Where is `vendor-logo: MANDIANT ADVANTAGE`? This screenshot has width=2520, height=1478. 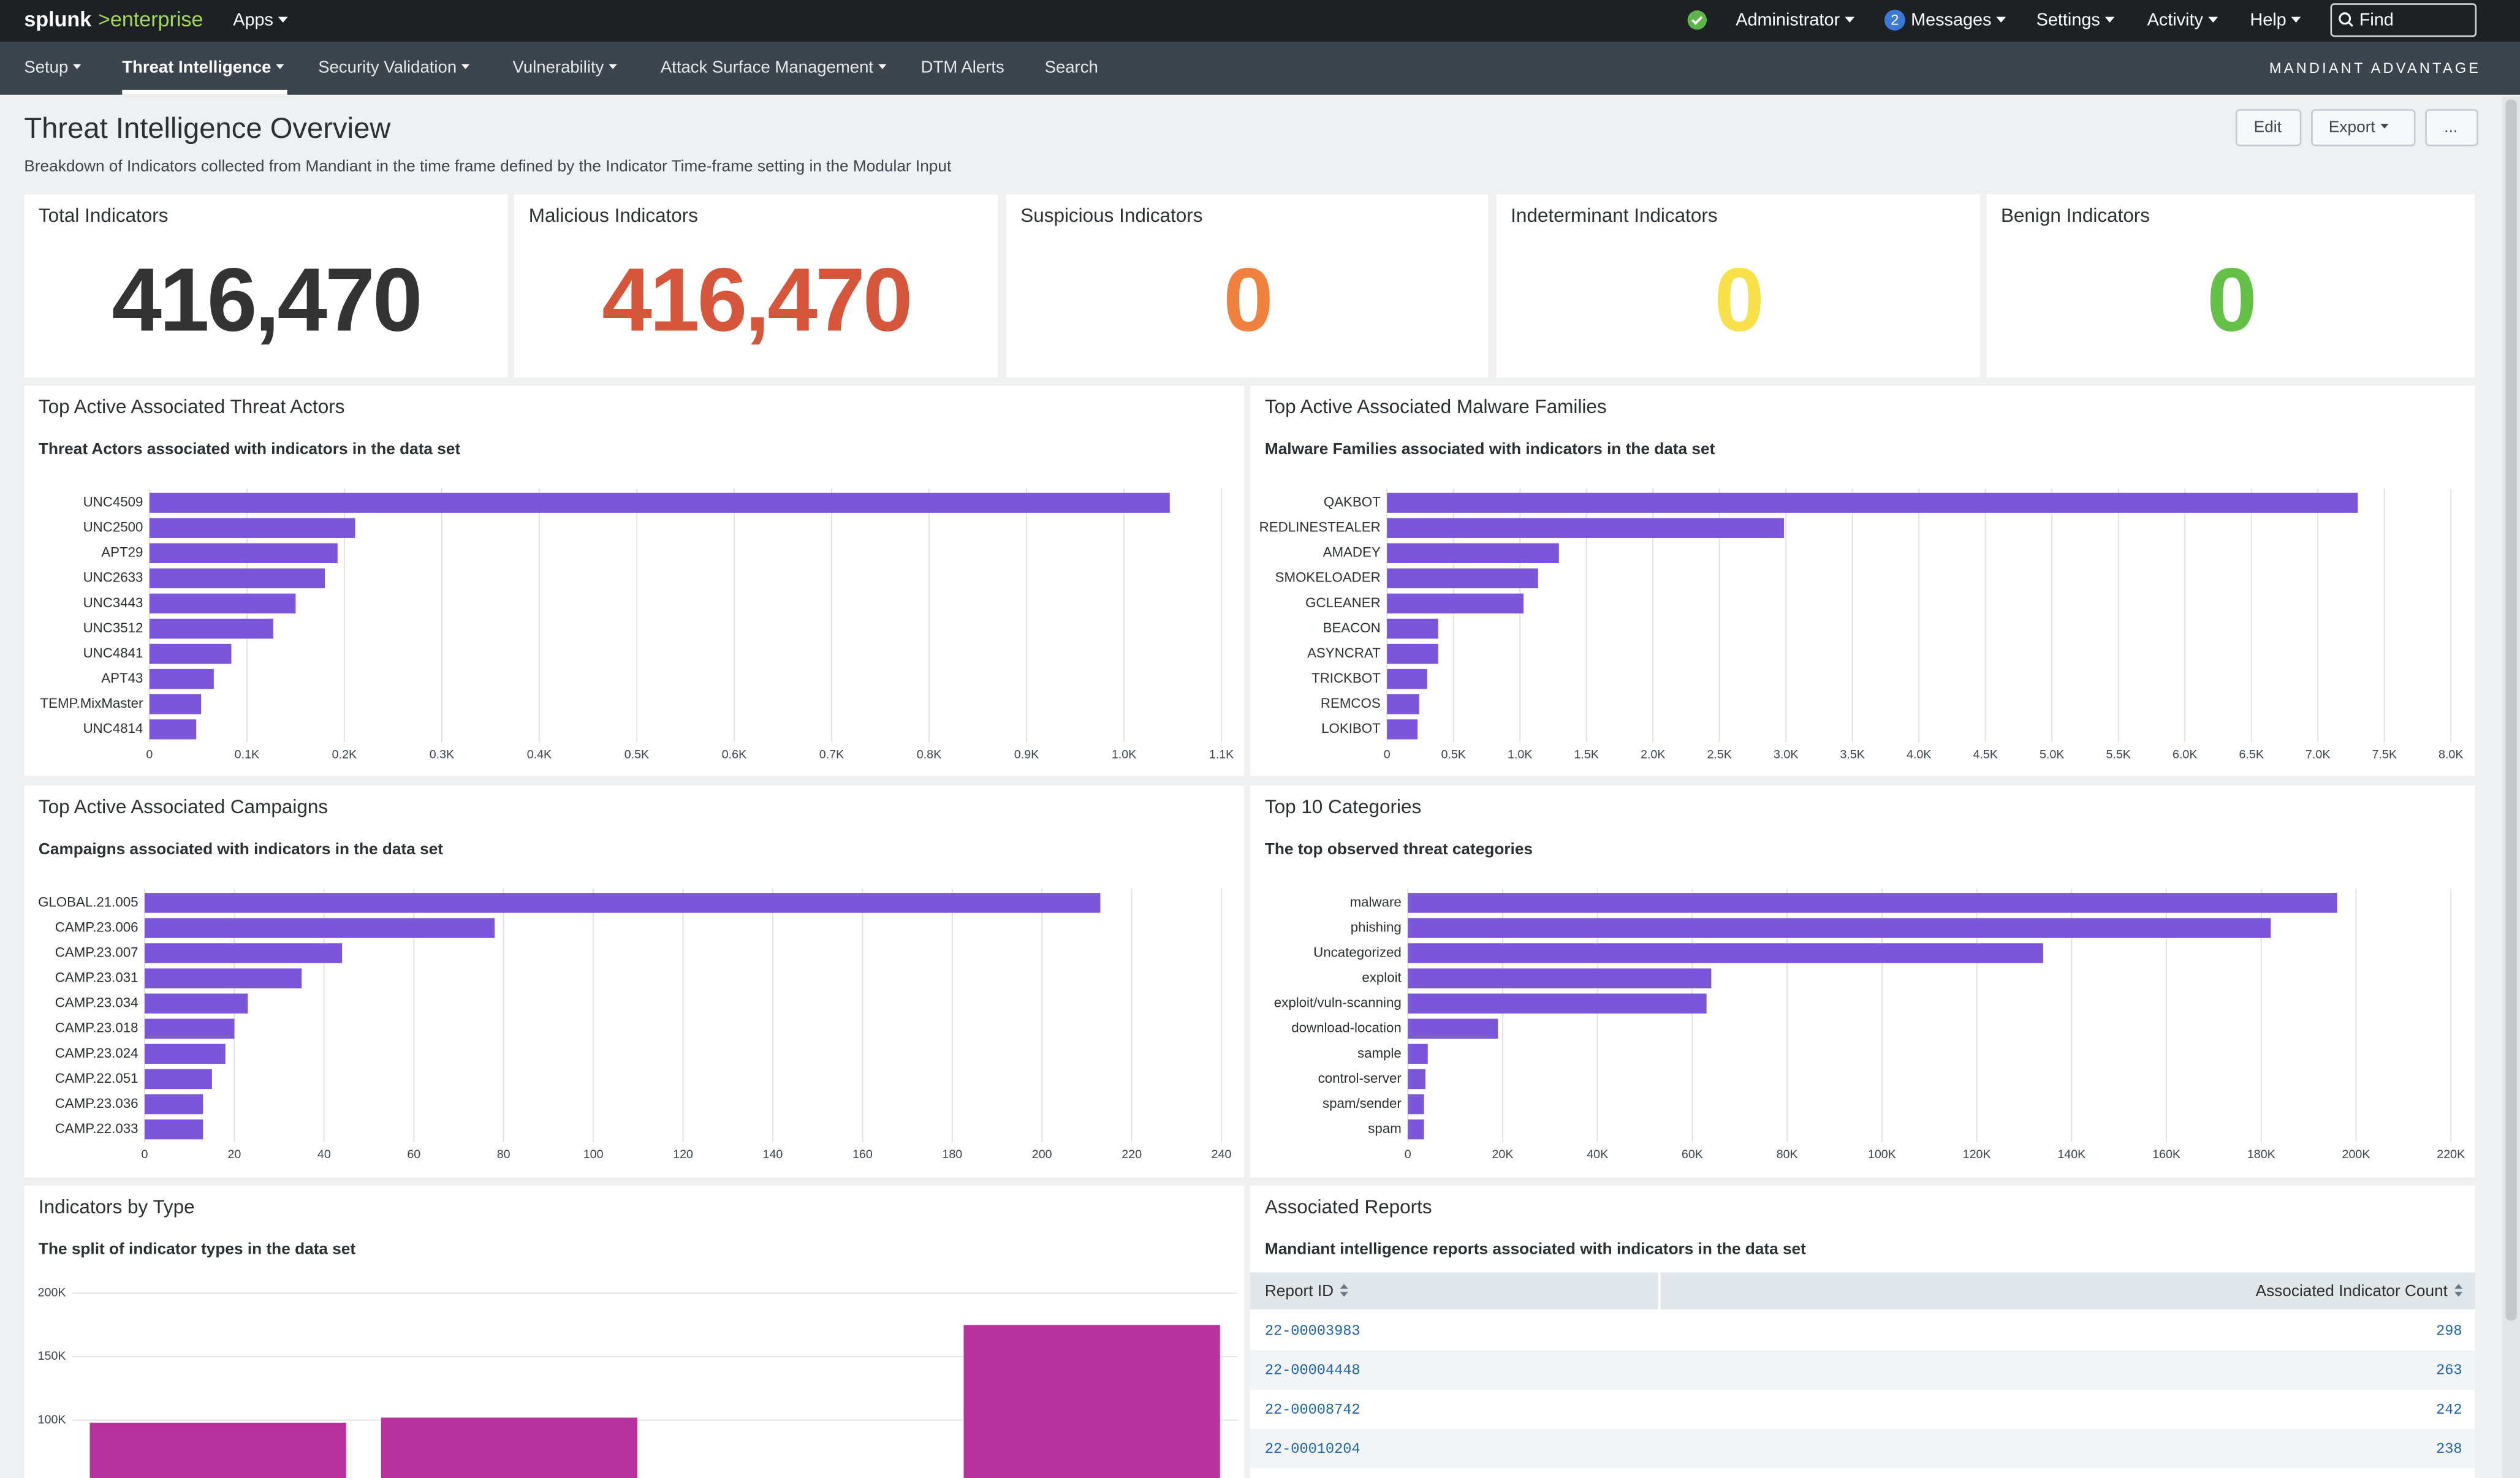
vendor-logo: MANDIANT ADVANTAGE is located at coordinates (2375, 68).